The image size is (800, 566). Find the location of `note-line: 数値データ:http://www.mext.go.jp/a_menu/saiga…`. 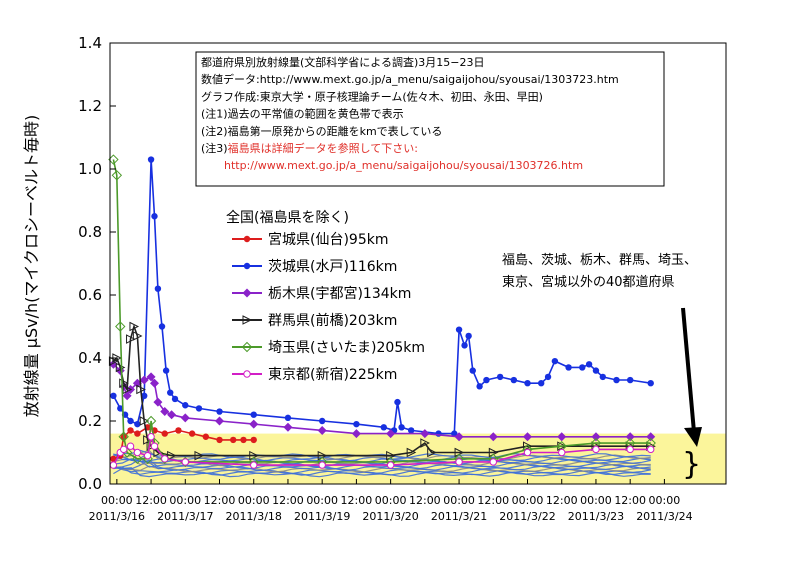

note-line: 数値データ:http://www.mext.go.jp/a_menu/saiga… is located at coordinates (410, 79).